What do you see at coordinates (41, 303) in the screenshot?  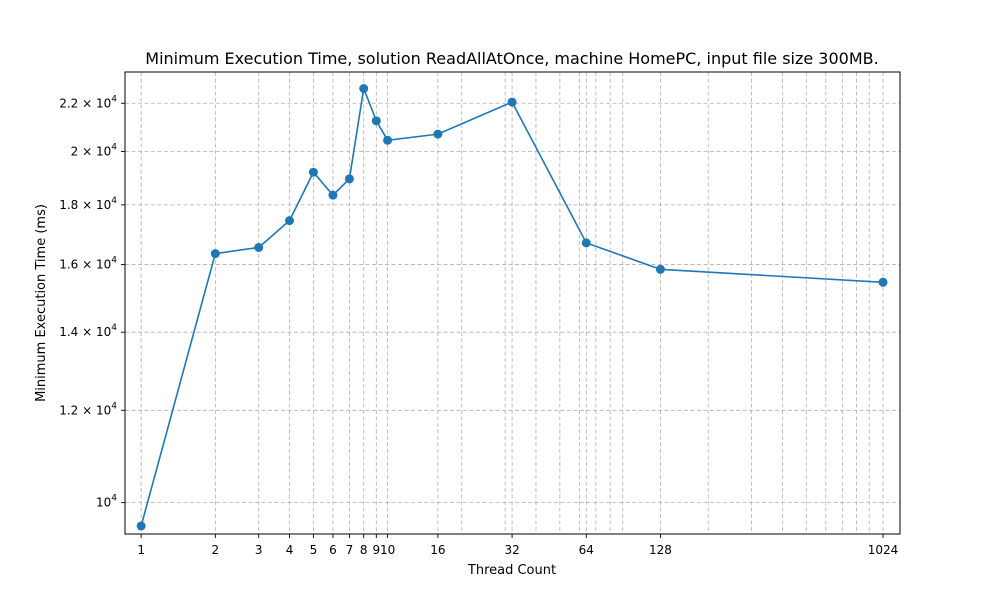 I see `y-axis-label: Minimum Execution Time (ms)` at bounding box center [41, 303].